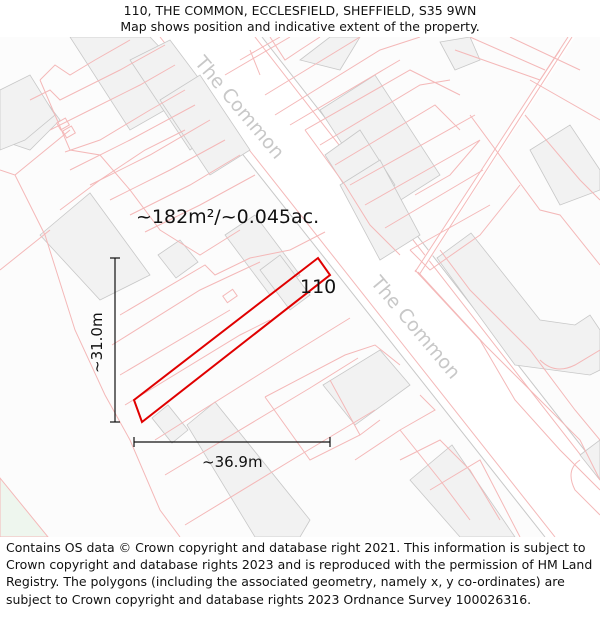  What do you see at coordinates (232, 462) in the screenshot?
I see `width-dimension-label: ~36.9m` at bounding box center [232, 462].